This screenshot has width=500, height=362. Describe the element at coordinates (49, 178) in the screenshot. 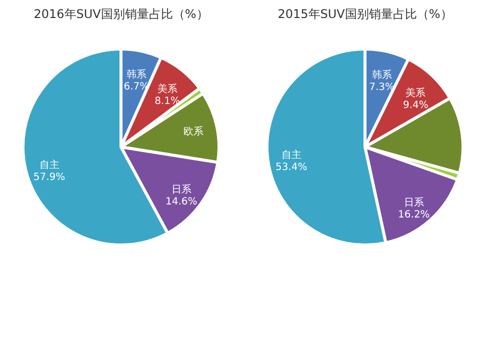

I see `data-label: 57.9%` at that location.